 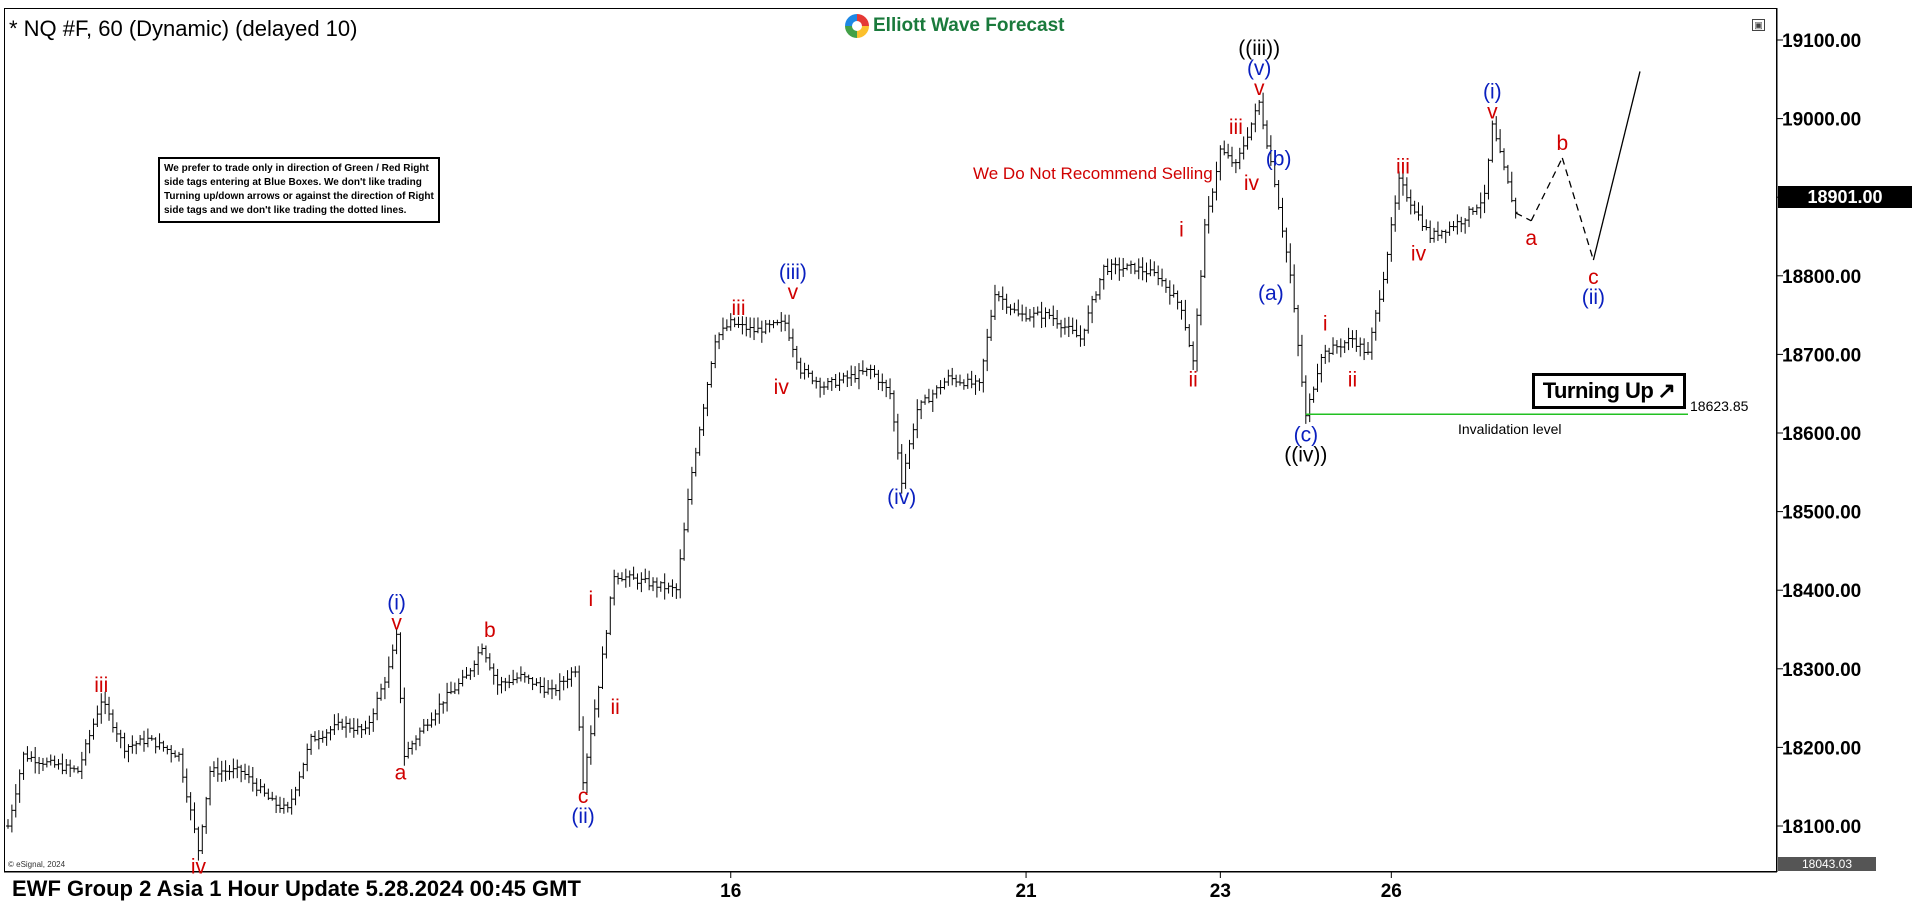 I want to click on wave-label: (iv), so click(x=901, y=497).